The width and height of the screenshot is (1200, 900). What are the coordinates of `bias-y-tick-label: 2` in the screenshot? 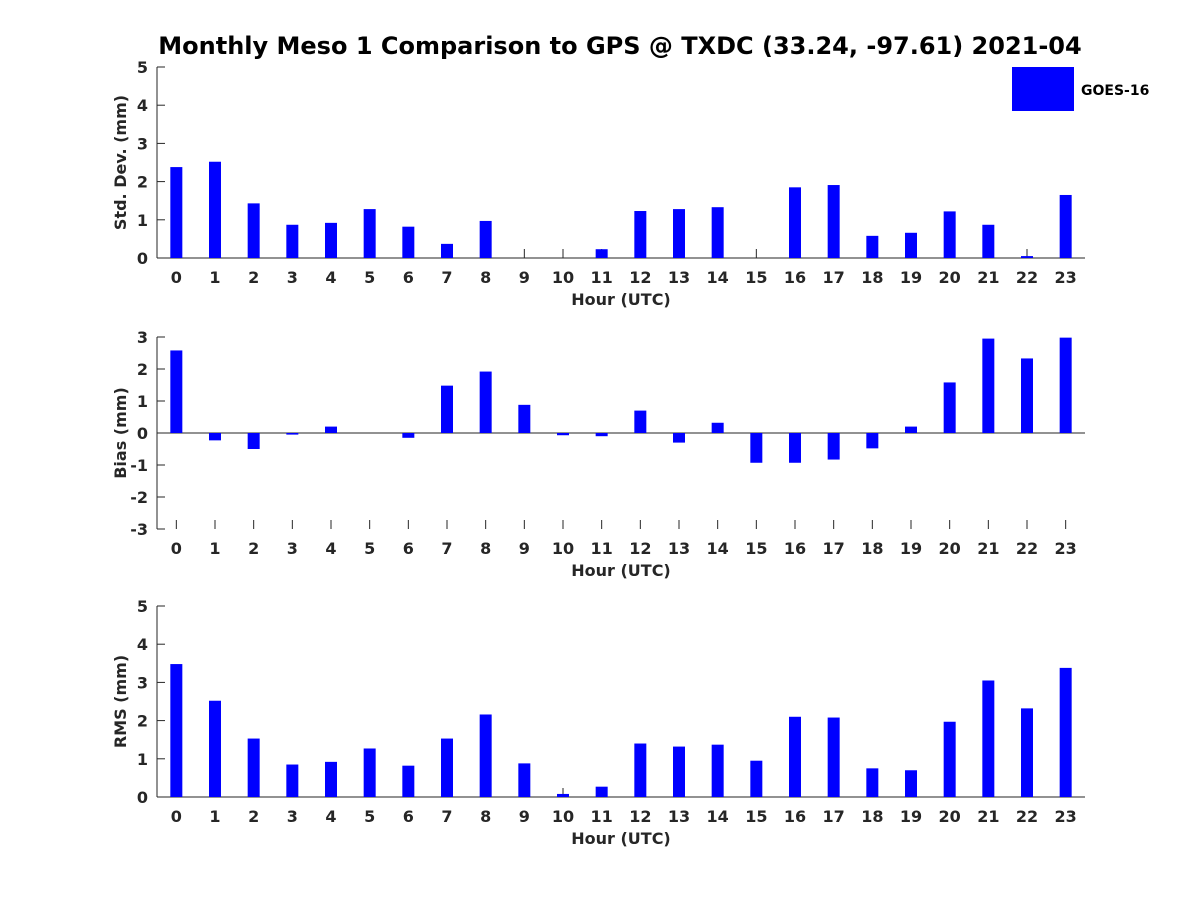 It's located at (142, 369).